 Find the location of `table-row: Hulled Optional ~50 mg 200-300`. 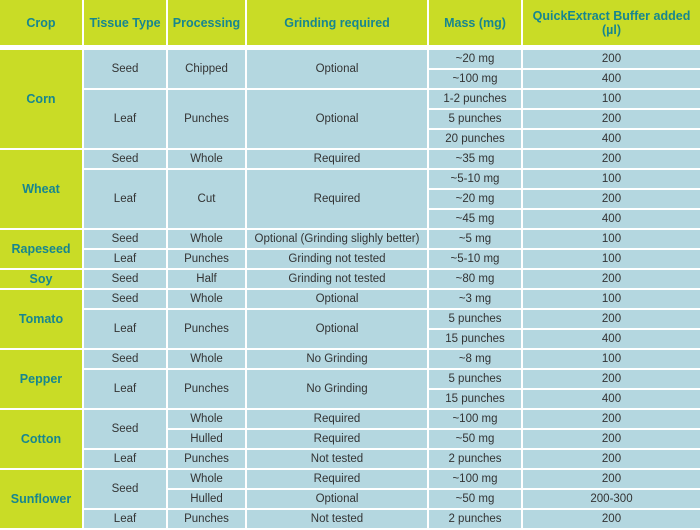

table-row: Hulled Optional ~50 mg 200-300 is located at coordinates (350, 499).